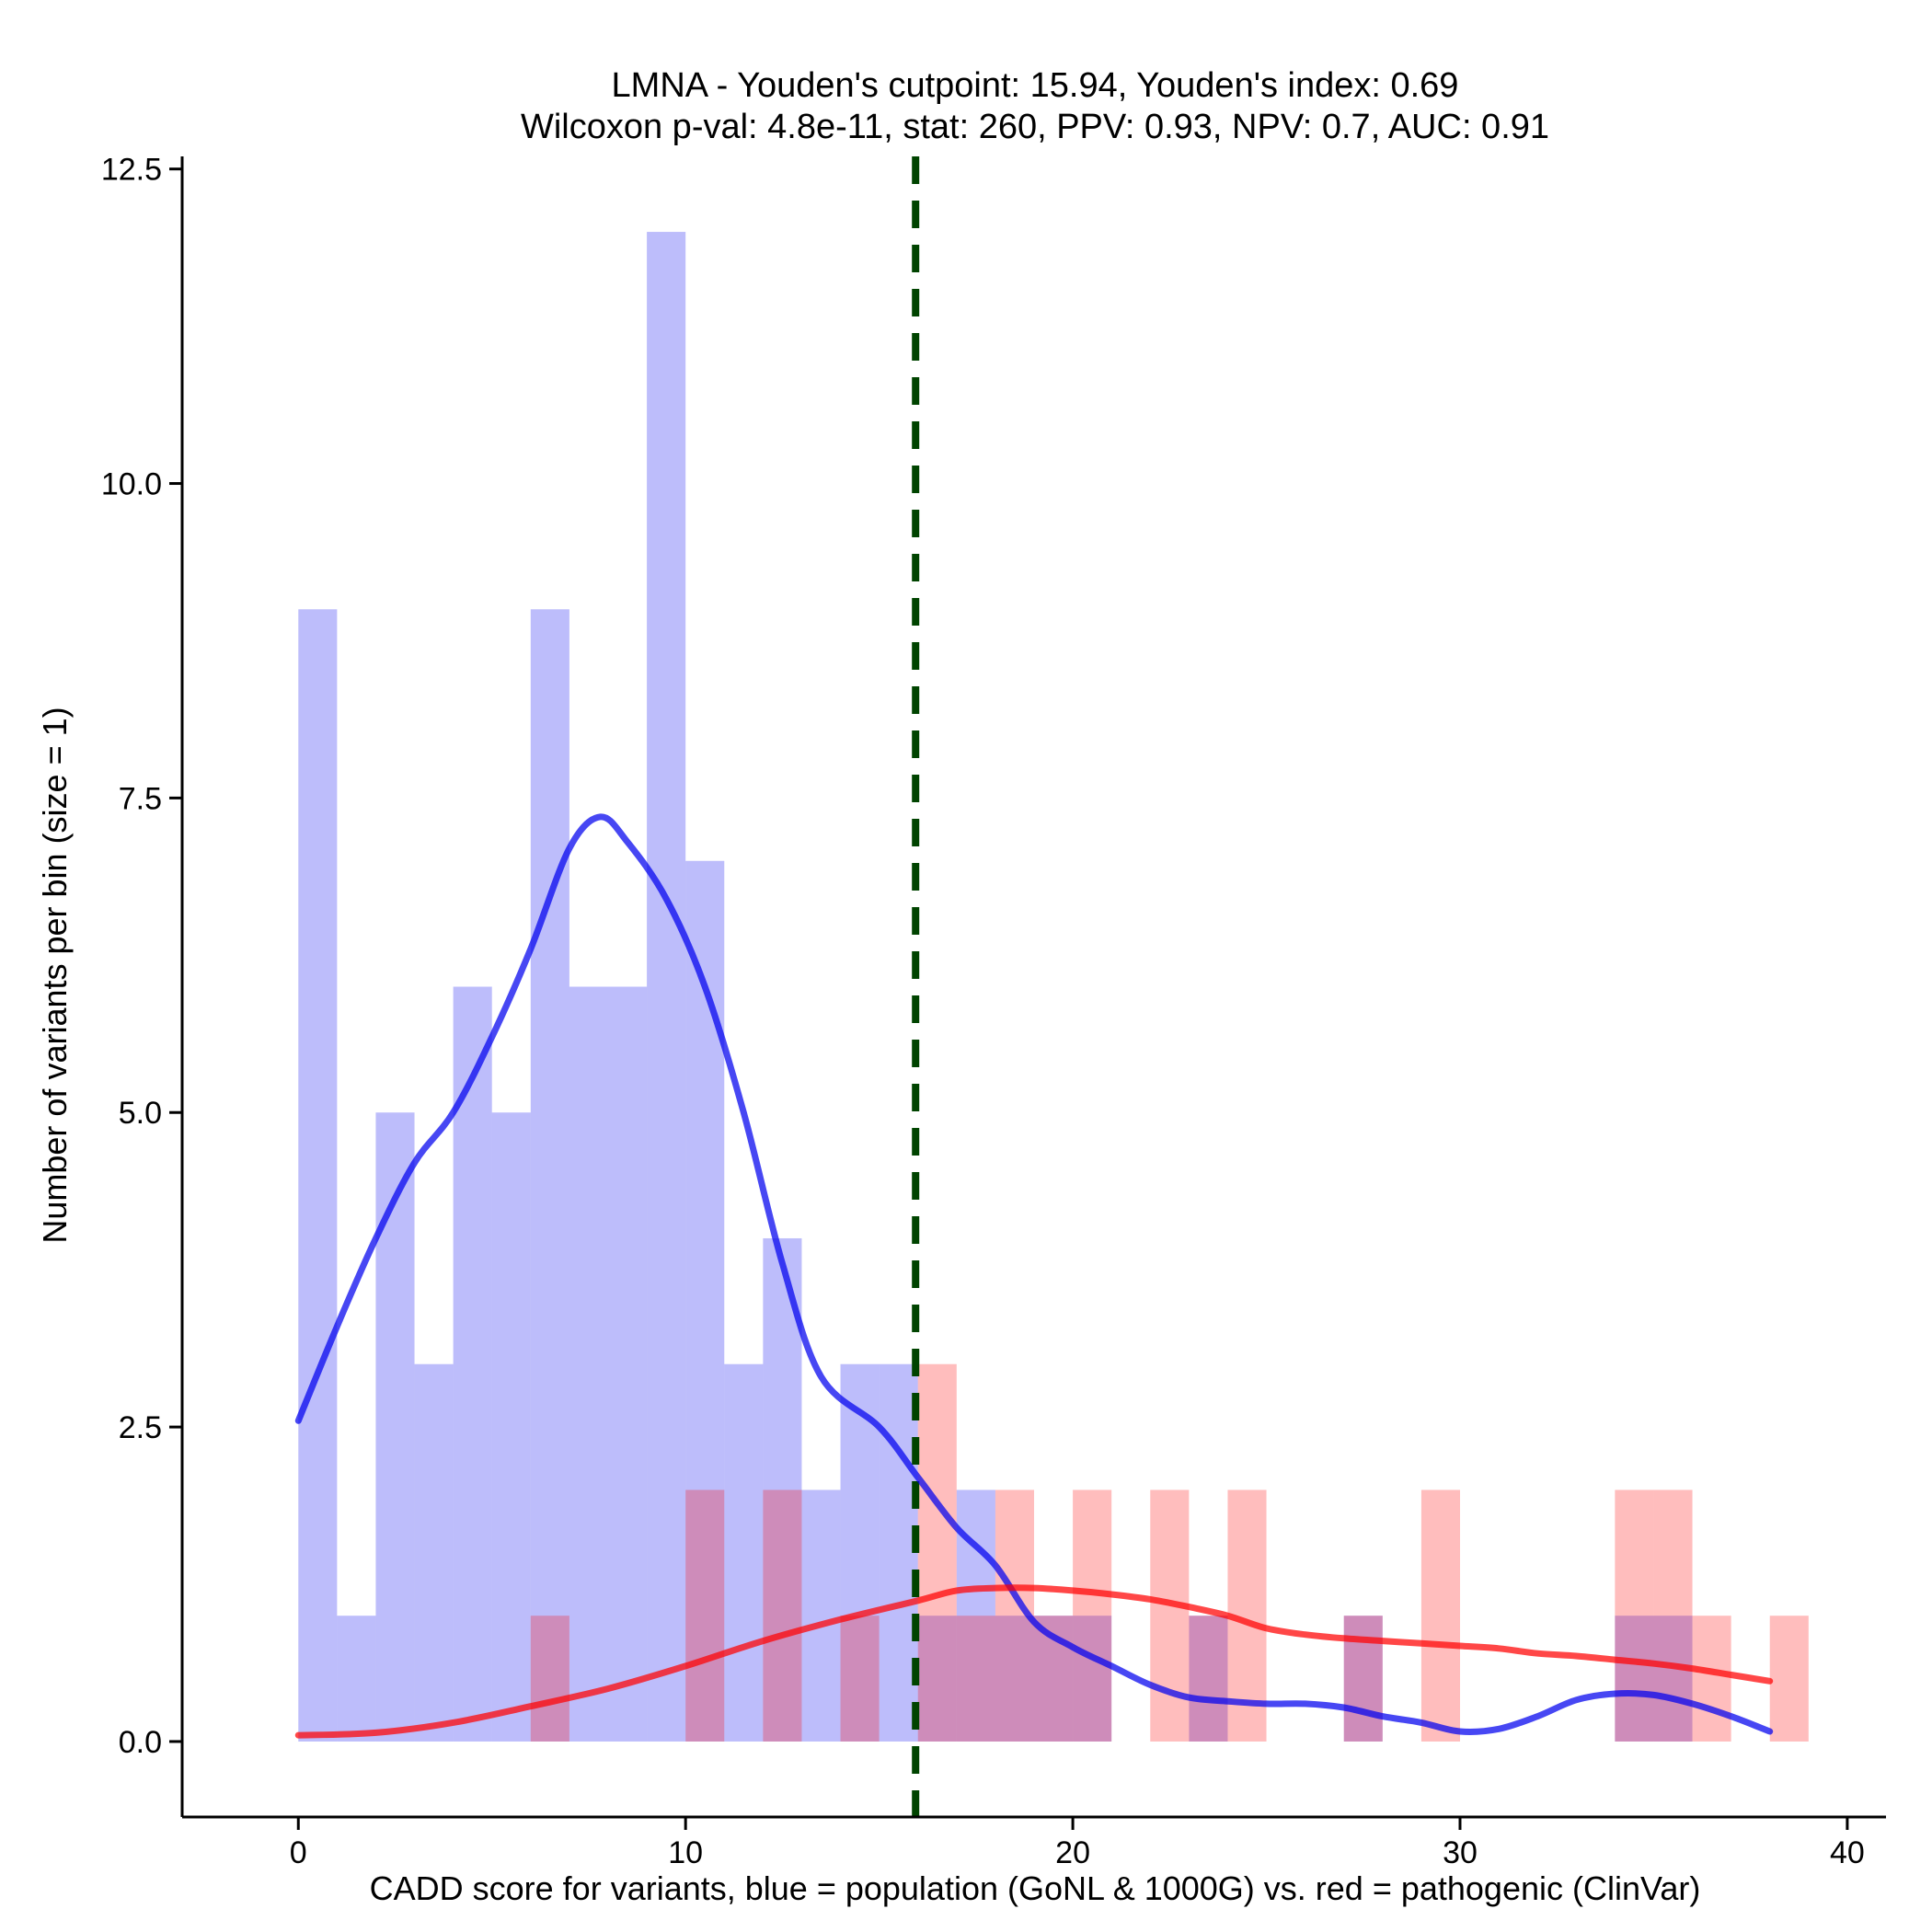 This screenshot has height=1932, width=1932. What do you see at coordinates (140, 798) in the screenshot?
I see `y-tick-label-7.5: 7.5` at bounding box center [140, 798].